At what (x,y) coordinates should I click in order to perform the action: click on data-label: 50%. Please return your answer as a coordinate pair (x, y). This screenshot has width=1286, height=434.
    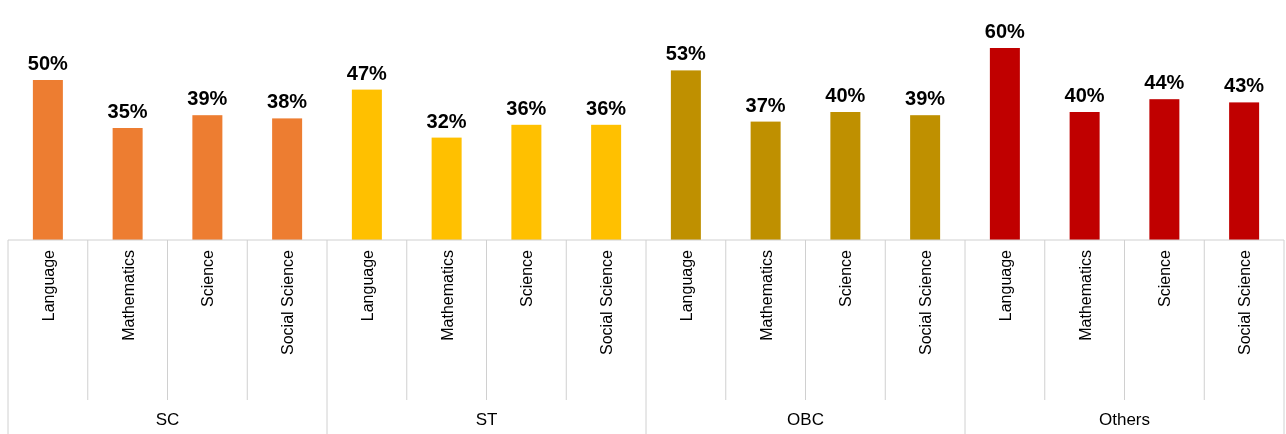
    Looking at the image, I should click on (48, 63).